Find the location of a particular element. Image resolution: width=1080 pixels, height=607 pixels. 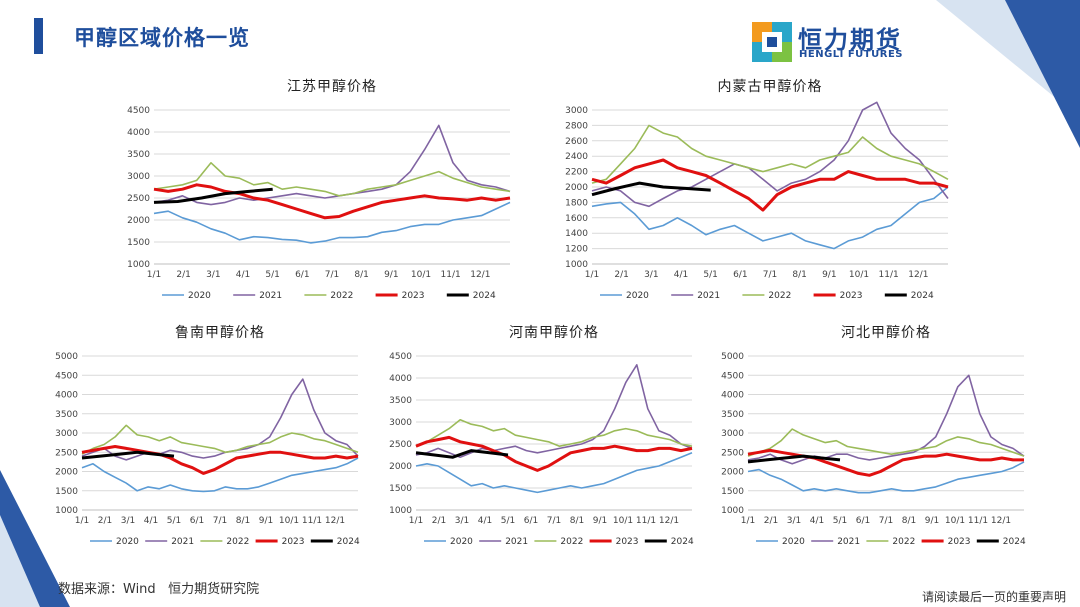

x-tick-label: 9/1 is located at coordinates (266, 521).